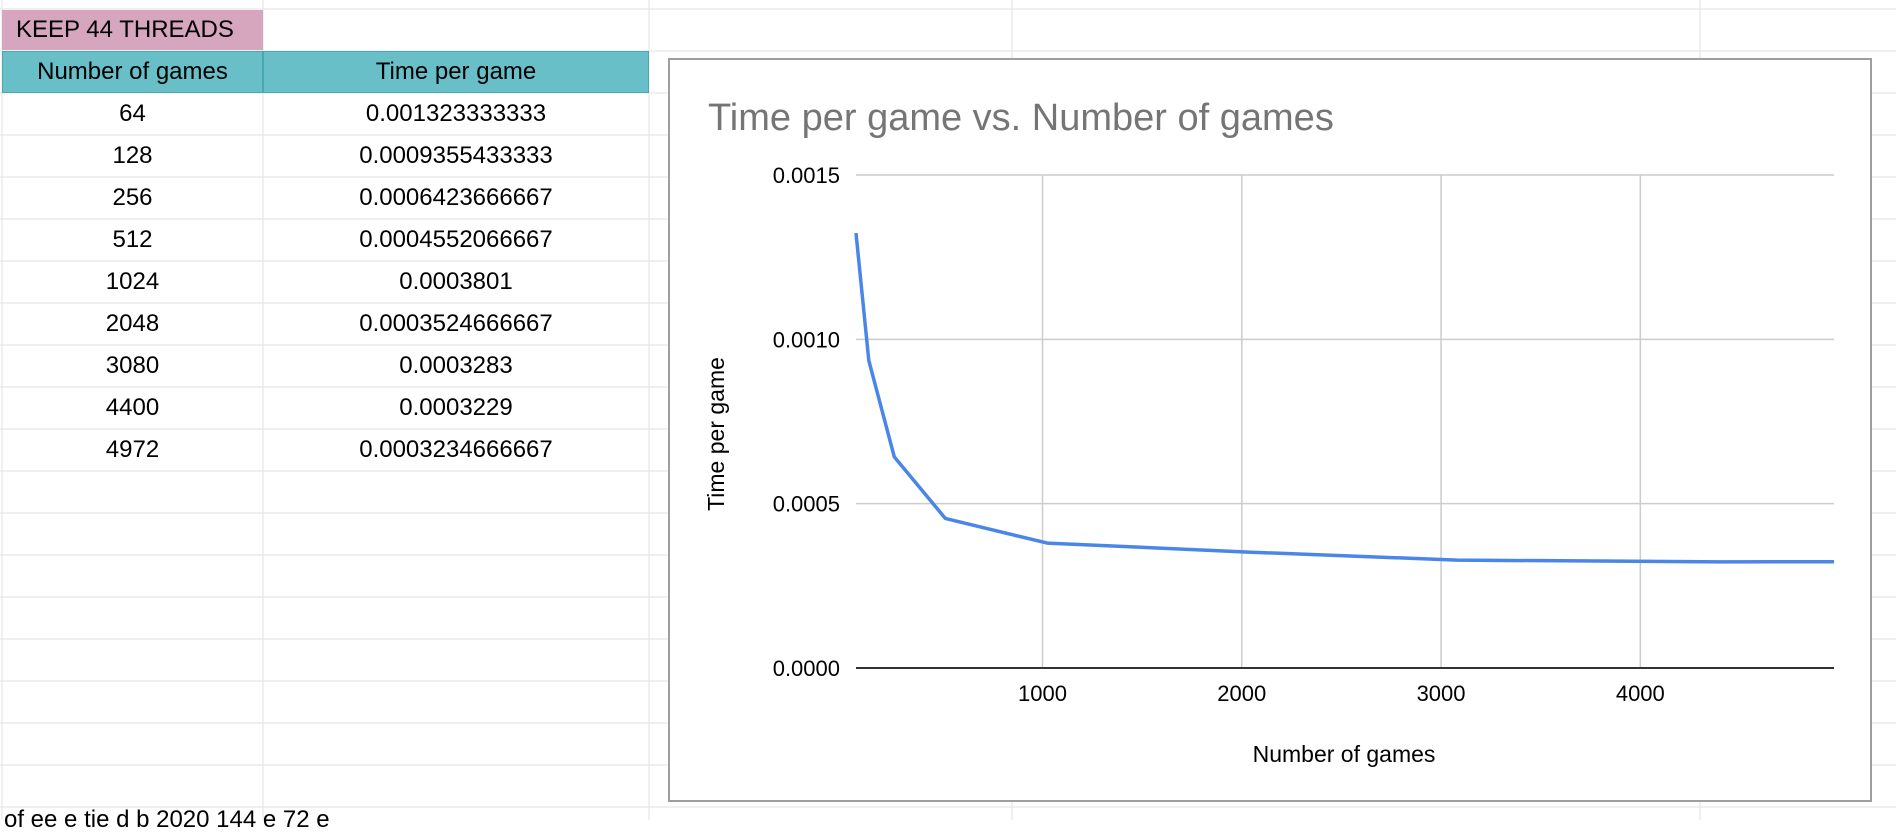 This screenshot has height=834, width=1896. Describe the element at coordinates (132, 407) in the screenshot. I see `cell-number-of-games: 4400` at that location.